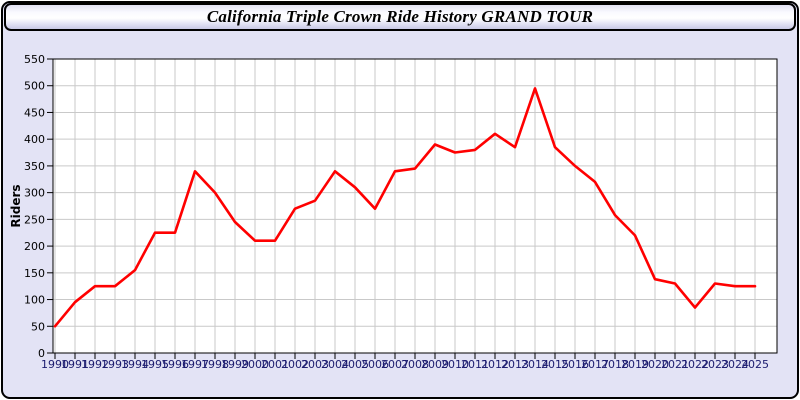 The height and width of the screenshot is (400, 800). Describe the element at coordinates (34, 273) in the screenshot. I see `y-axis-tick-label: 150` at that location.